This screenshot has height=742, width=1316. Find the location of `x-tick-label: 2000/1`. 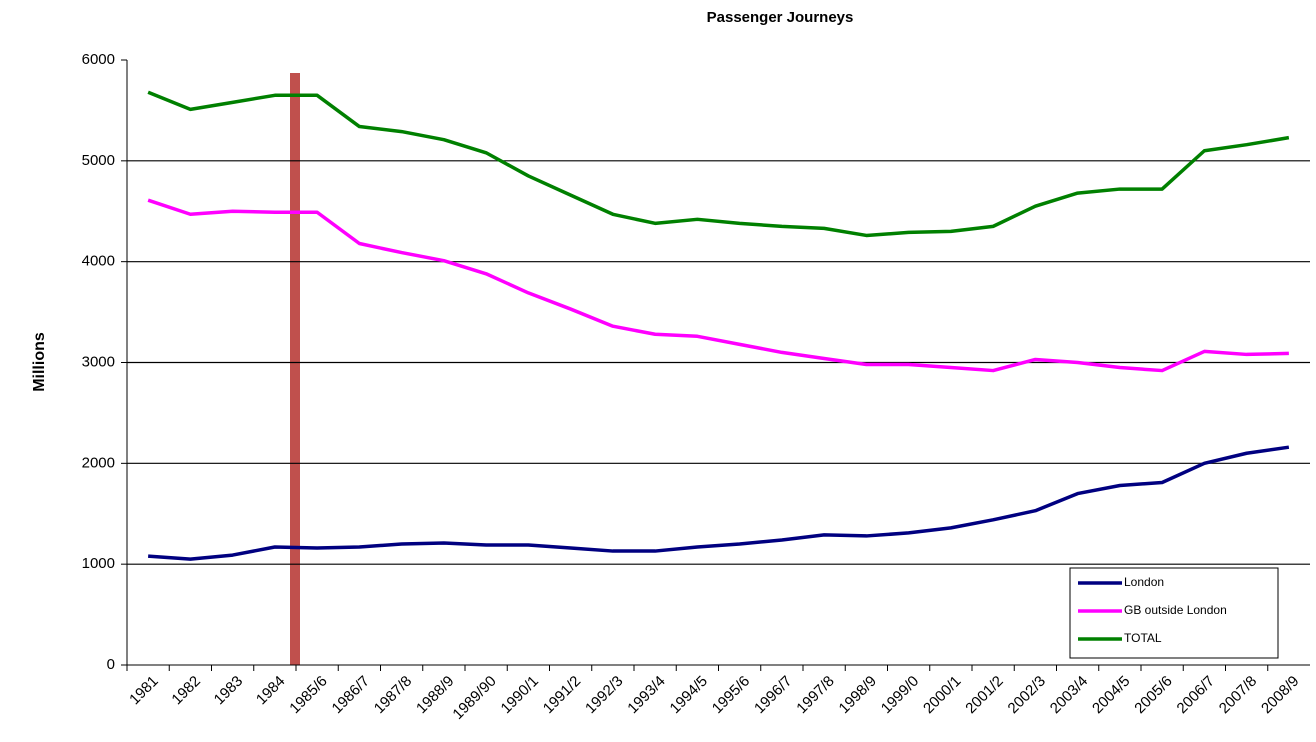

x-tick-label: 2000/1 is located at coordinates (942, 695).